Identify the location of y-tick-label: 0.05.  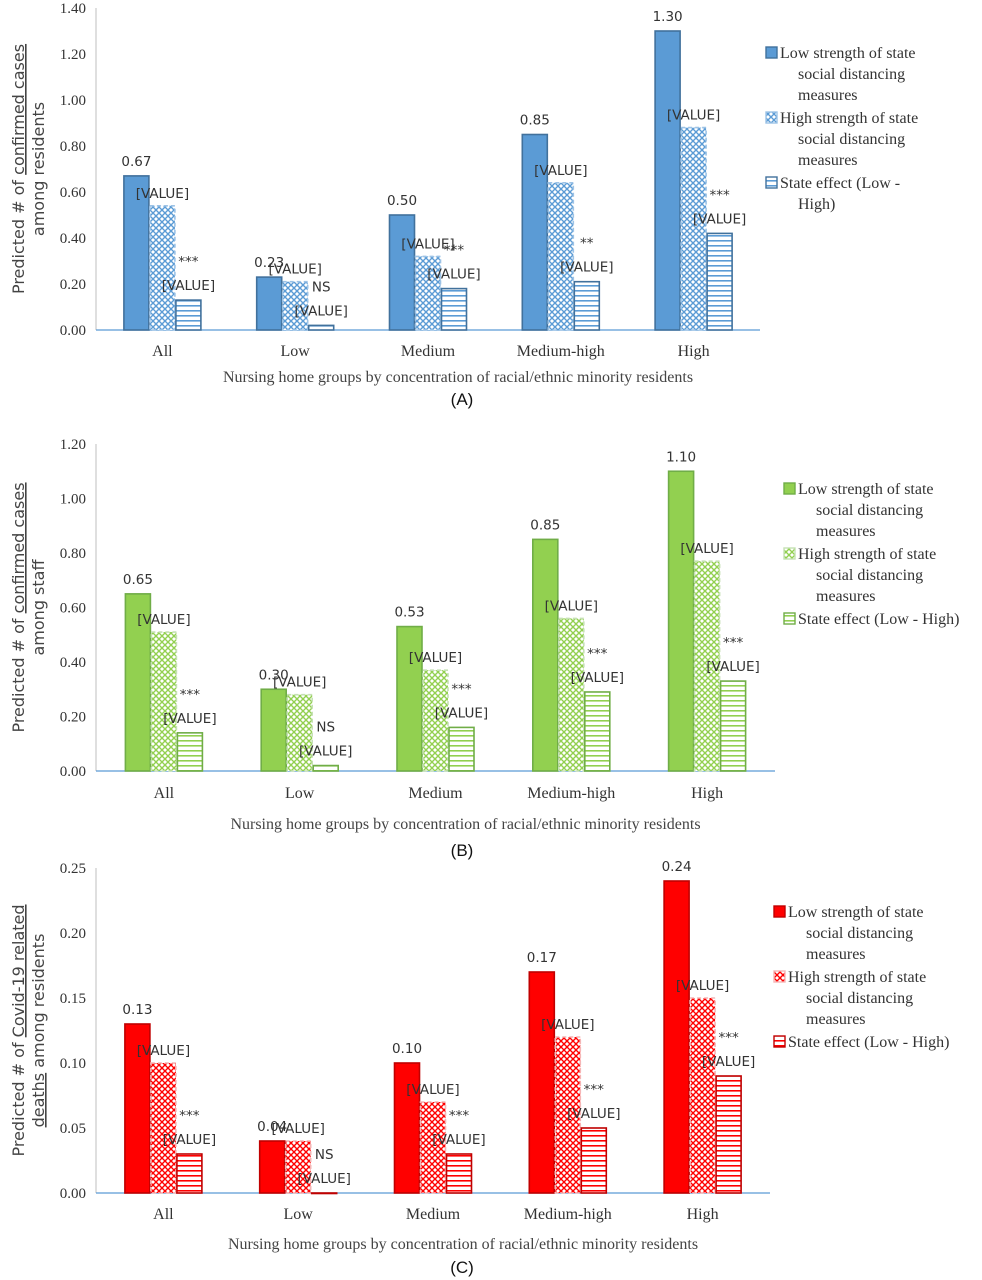
(73, 1129).